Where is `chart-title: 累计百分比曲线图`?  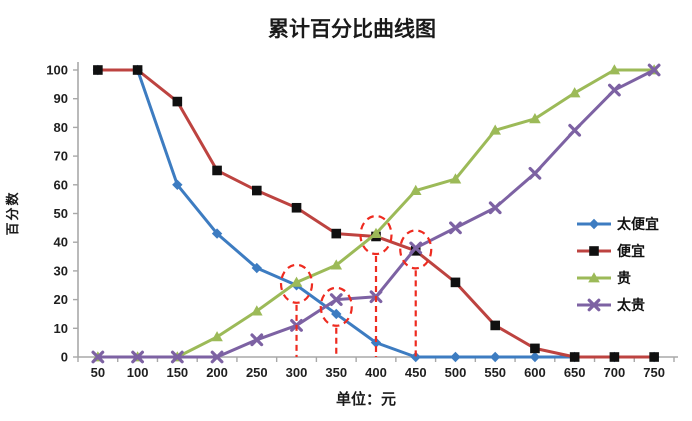
chart-title: 累计百分比曲线图 is located at coordinates (352, 29).